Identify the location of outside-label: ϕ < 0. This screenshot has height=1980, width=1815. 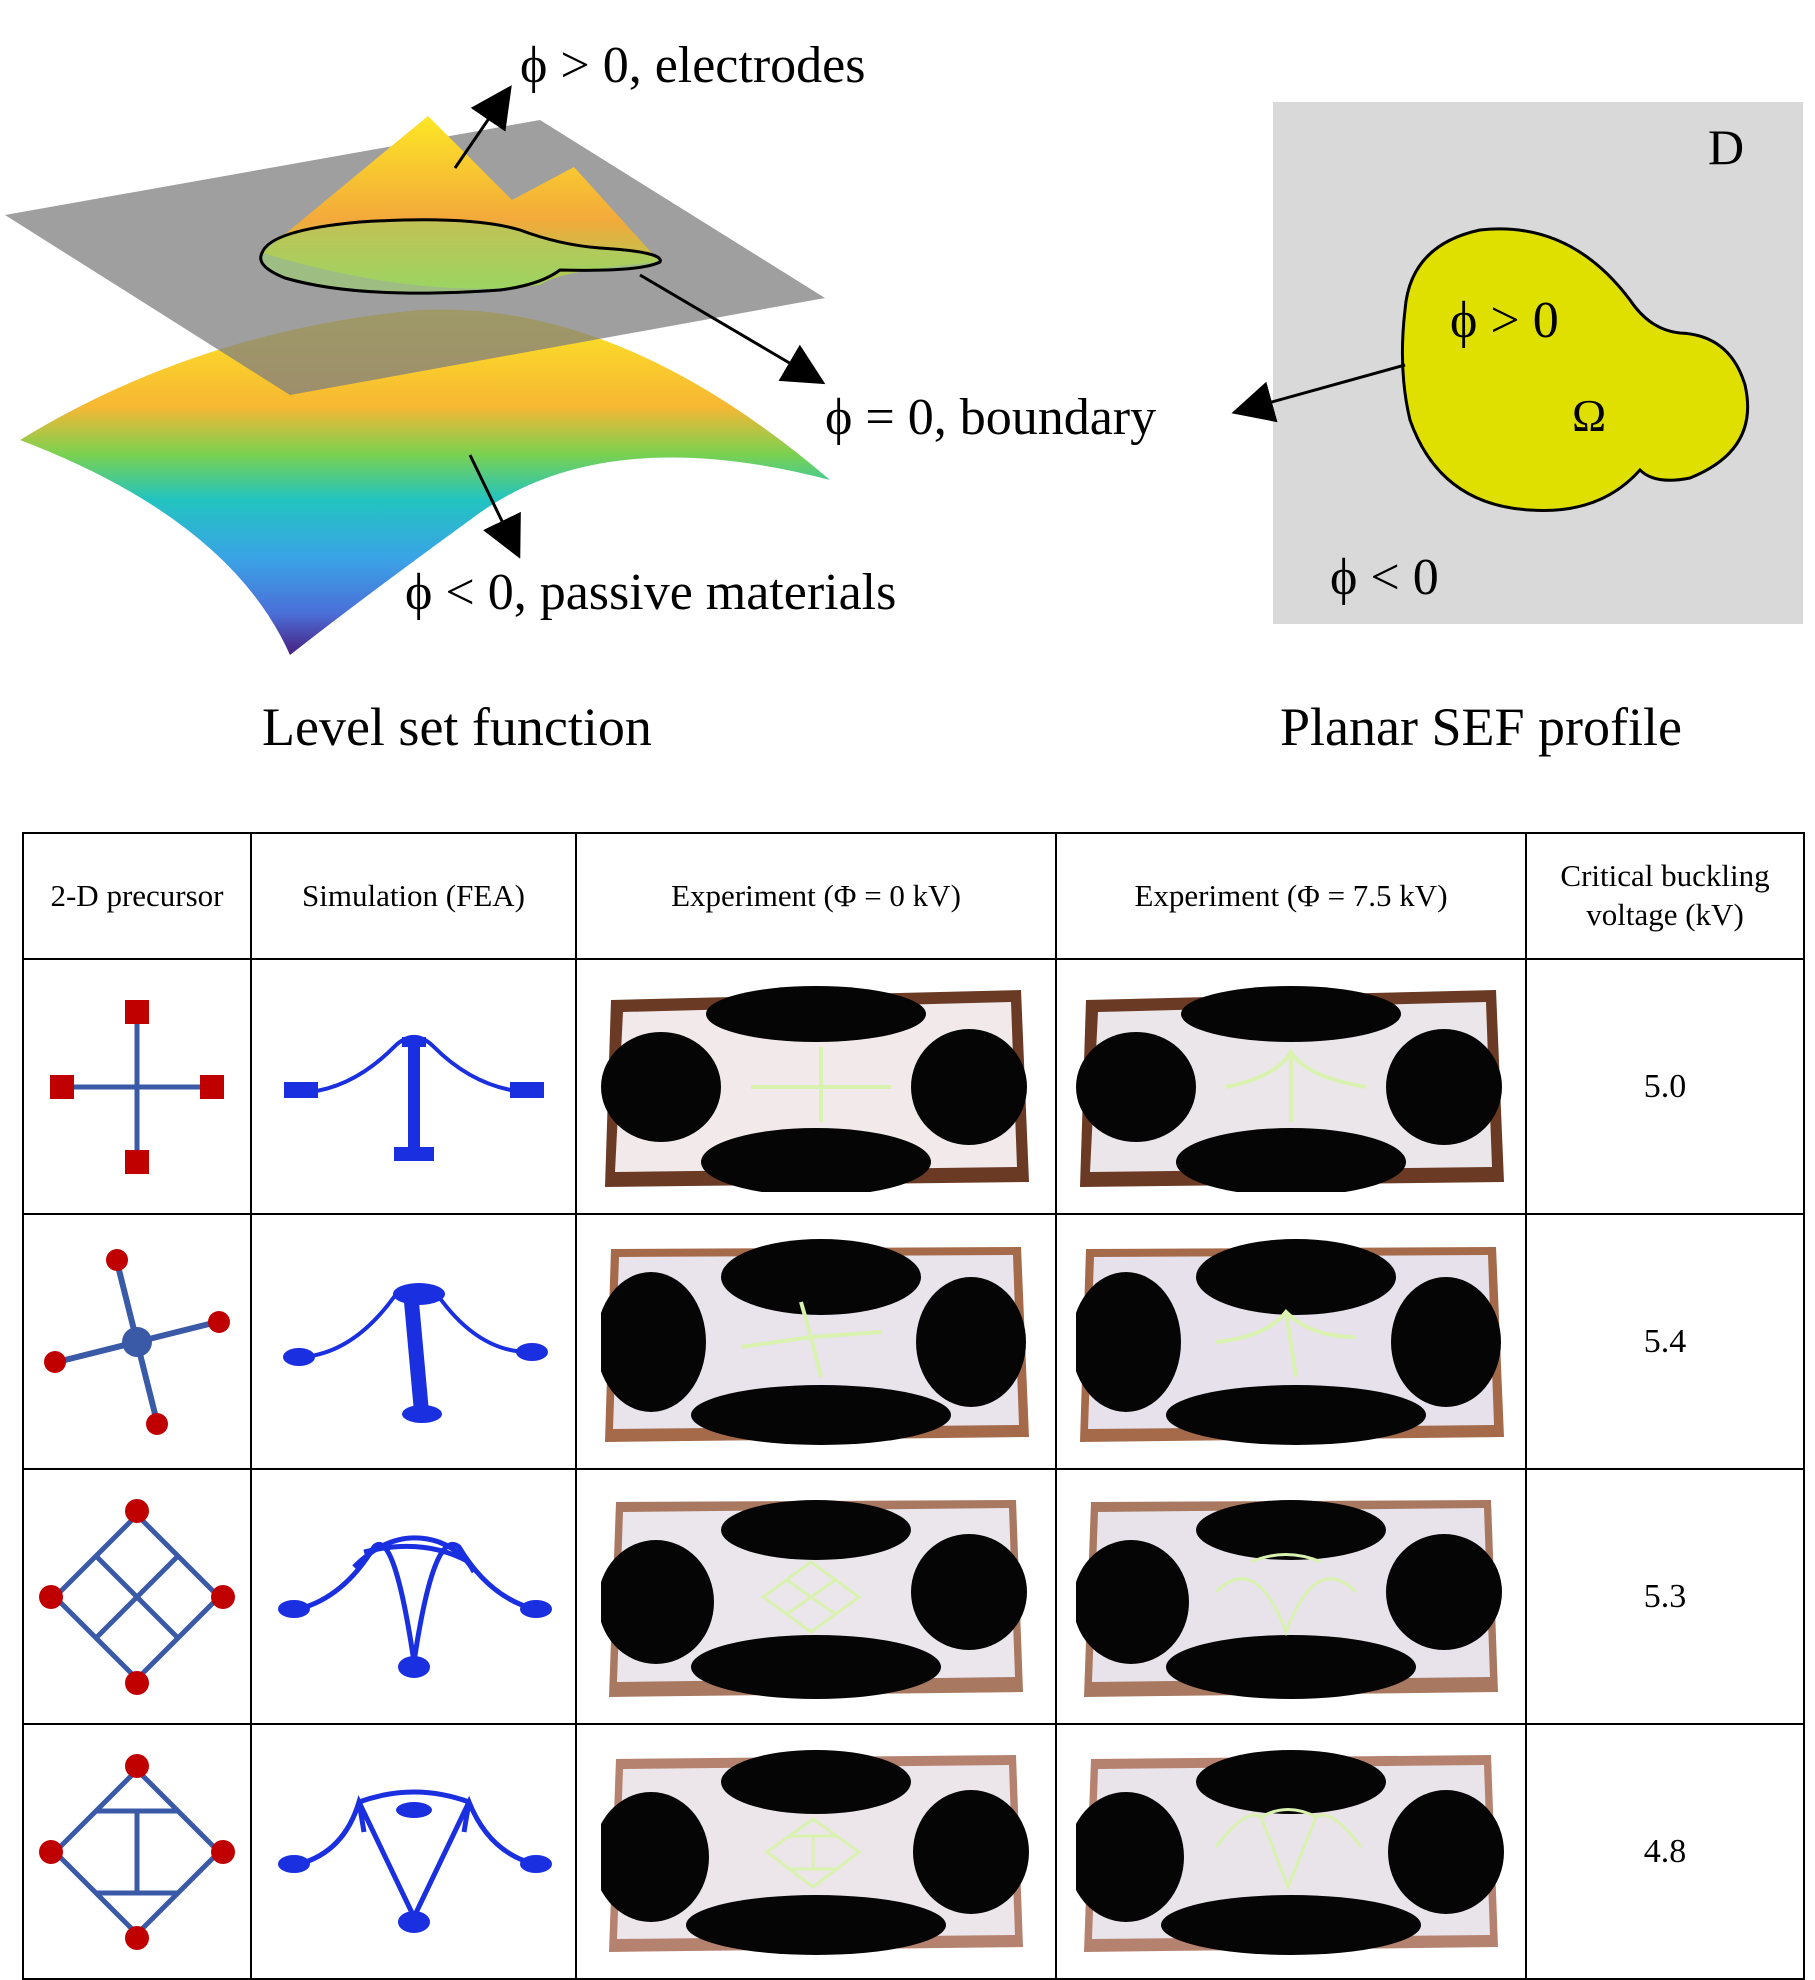
(1384, 577).